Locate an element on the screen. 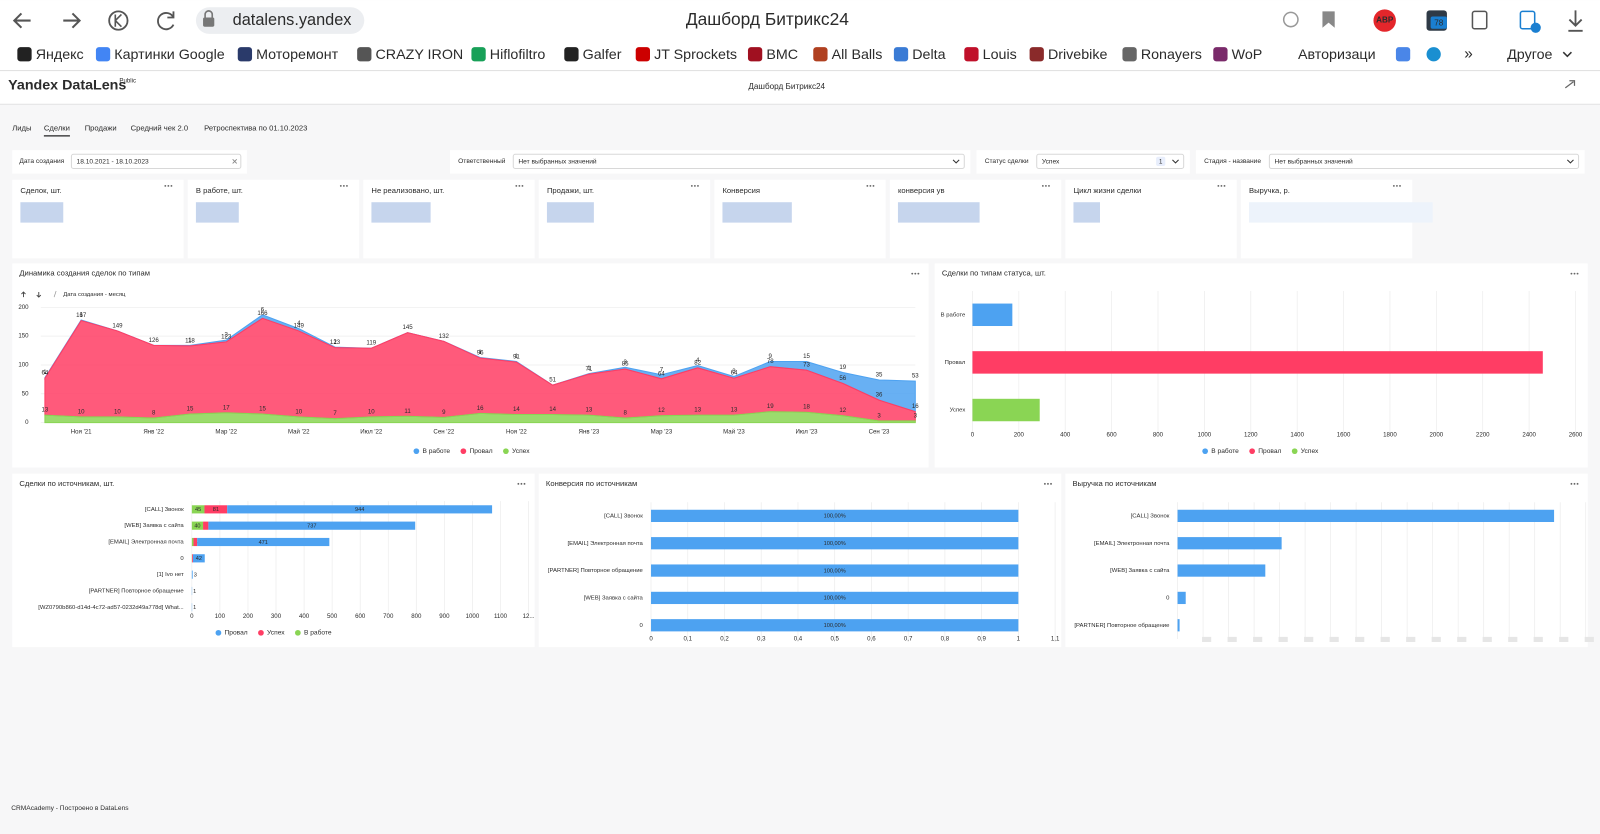 This screenshot has height=834, width=1600. kpi-value-blurred is located at coordinates (217, 212).